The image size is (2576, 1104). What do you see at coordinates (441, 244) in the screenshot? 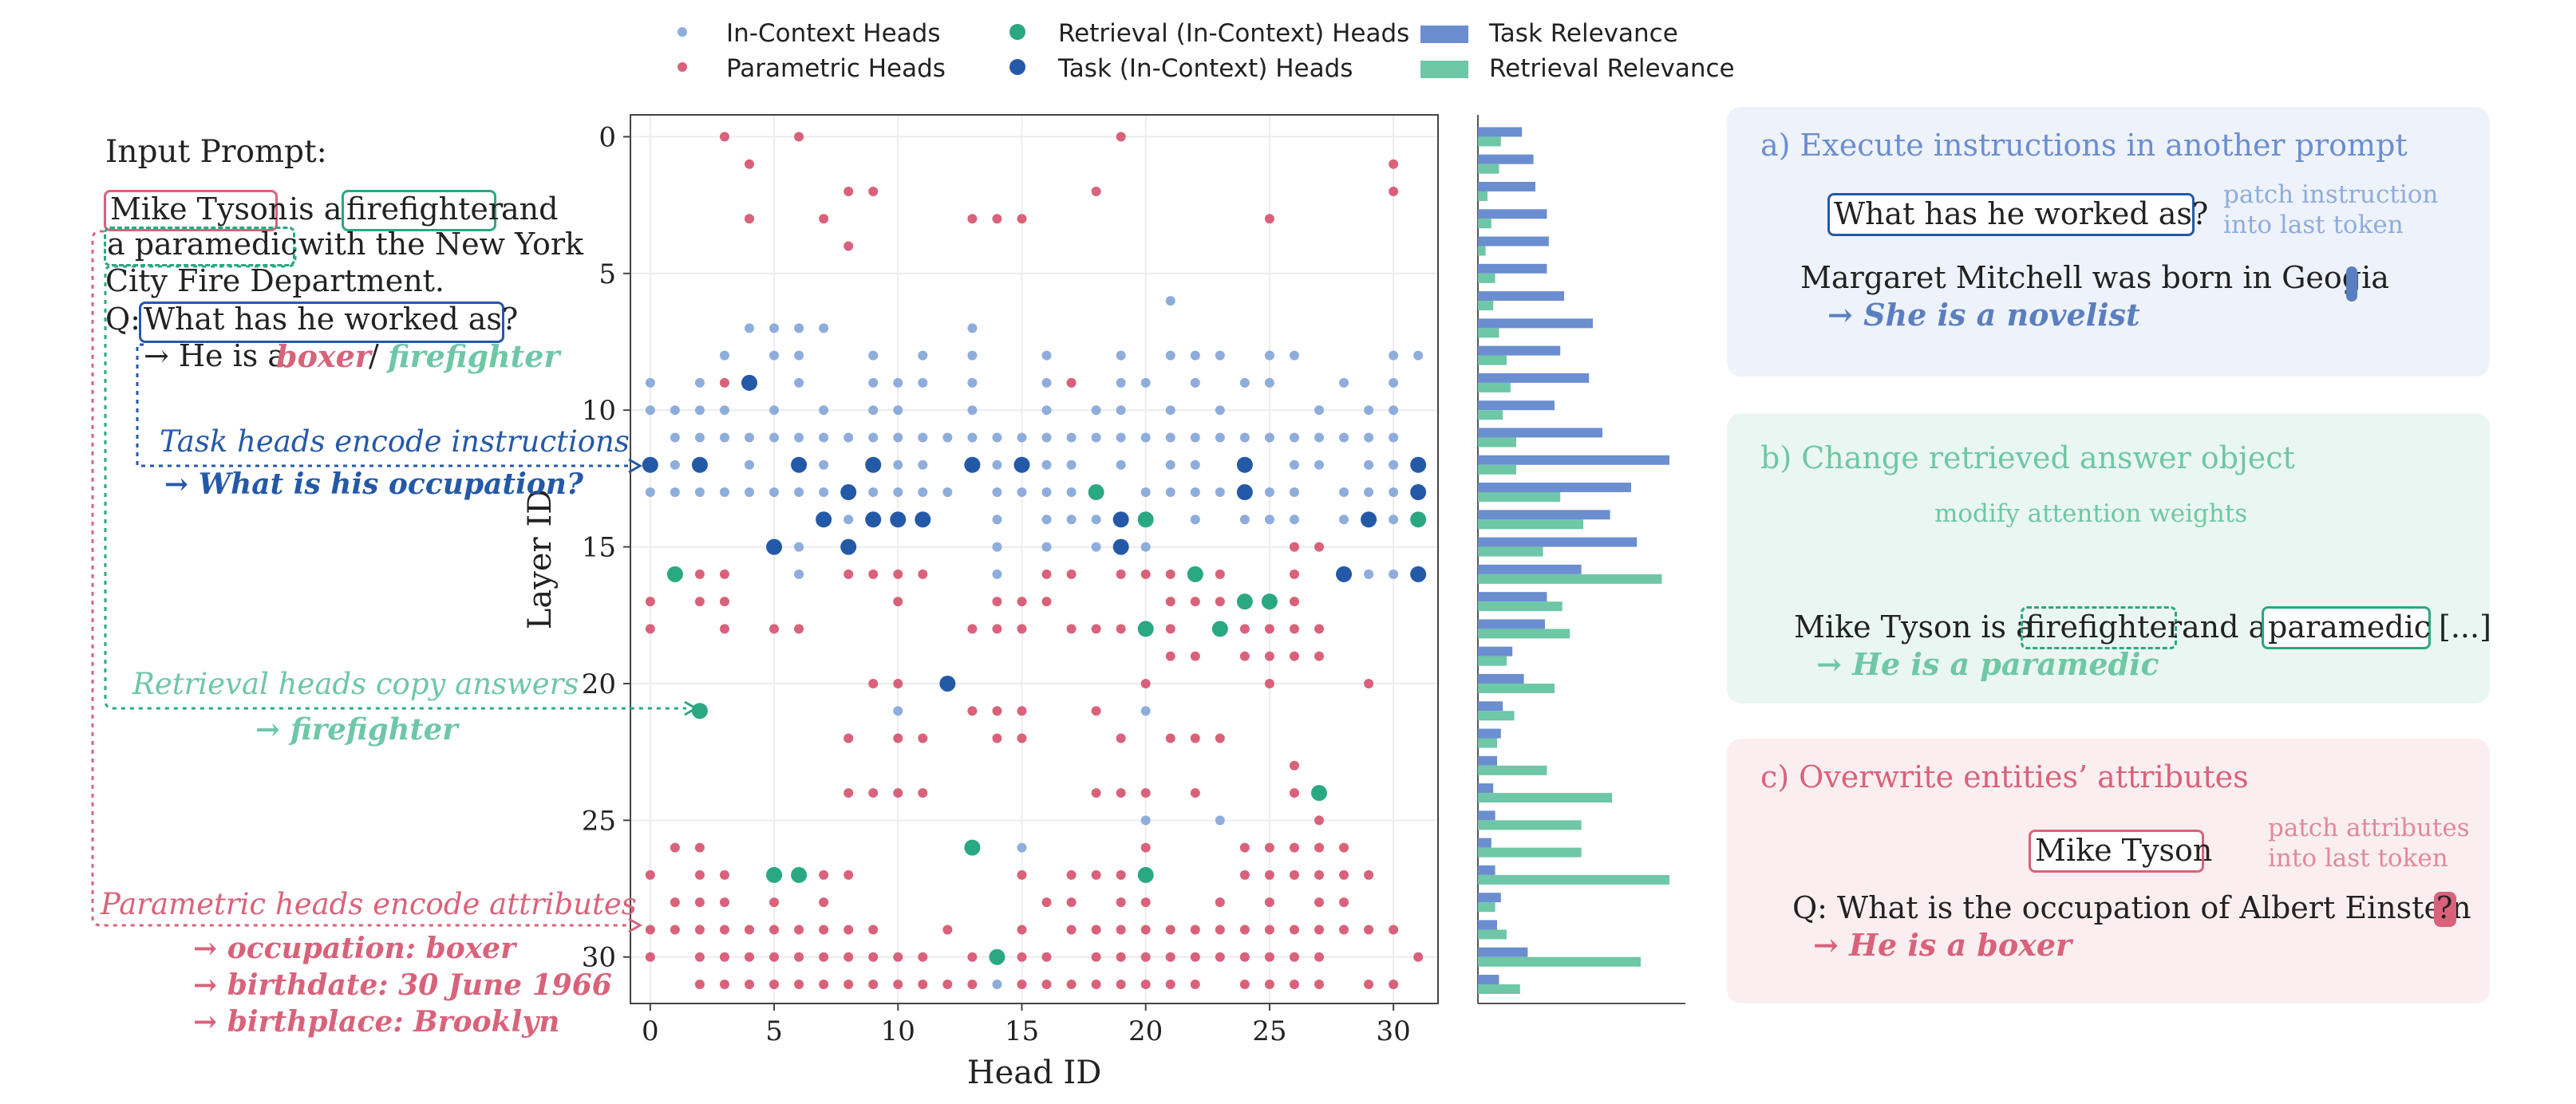
I see `prompt-with-ny: with the New York` at bounding box center [441, 244].